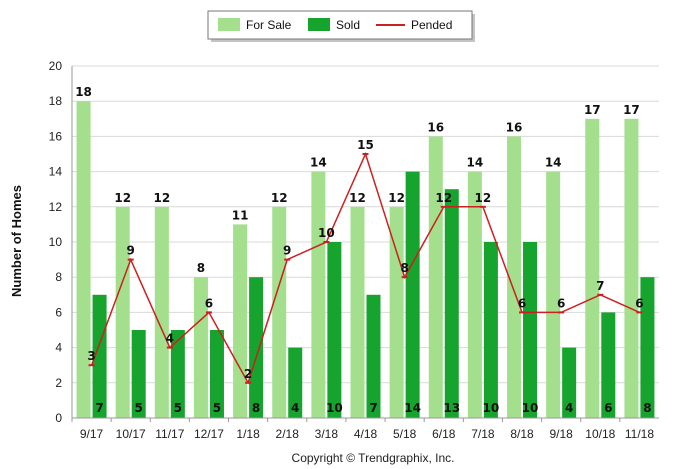 This screenshot has height=469, width=699. Describe the element at coordinates (56, 242) in the screenshot. I see `y-tick-label: 10` at that location.